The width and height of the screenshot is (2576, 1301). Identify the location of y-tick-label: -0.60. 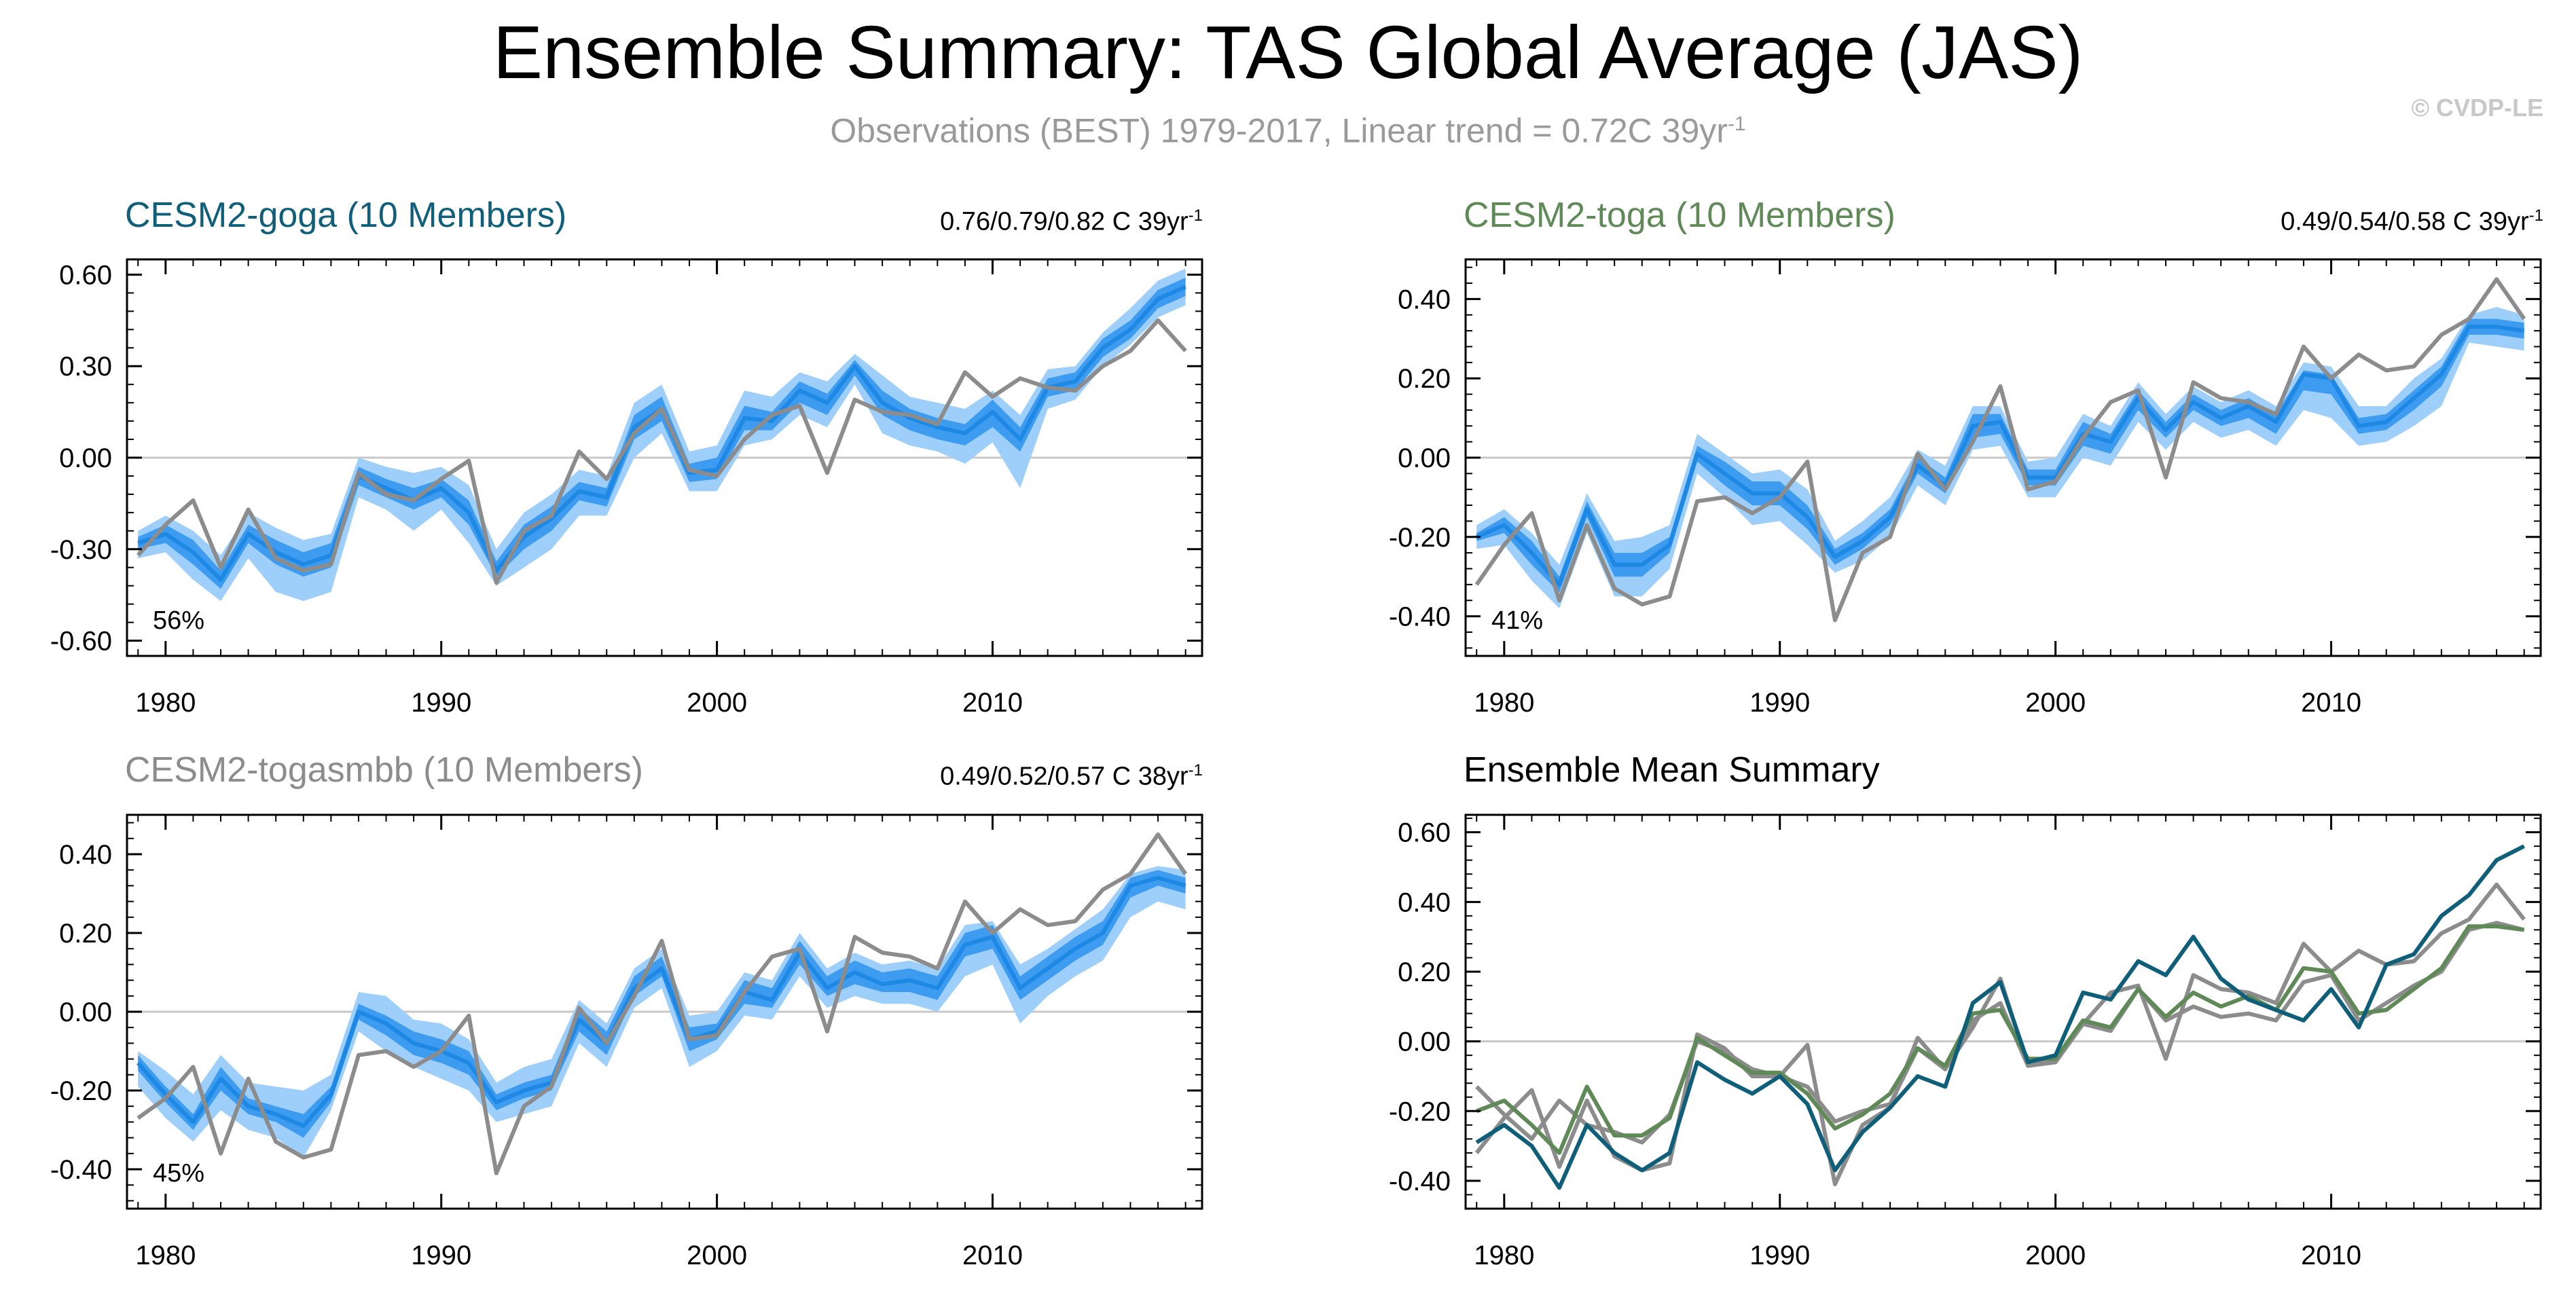
(81, 642).